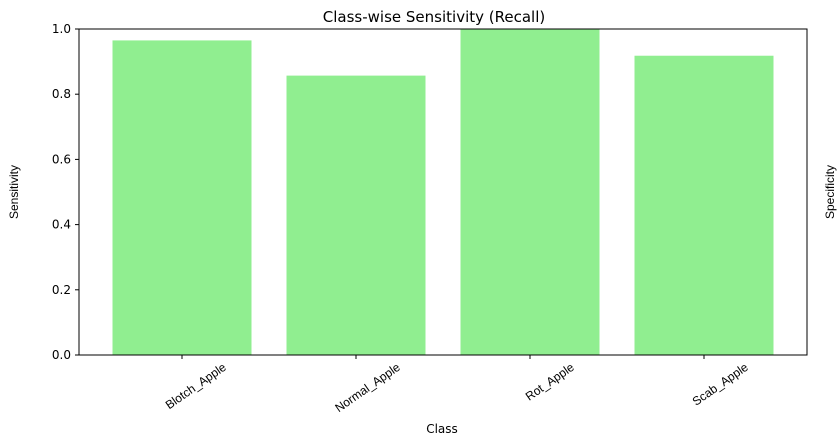  What do you see at coordinates (61, 290) in the screenshot?
I see `y-tick-label: 0.2` at bounding box center [61, 290].